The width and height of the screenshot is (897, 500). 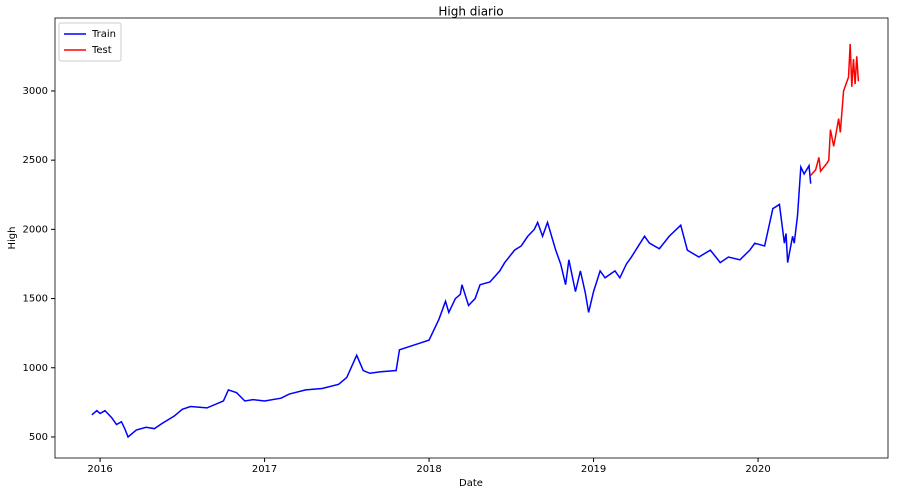 I want to click on x-tick-label: 2020, so click(x=757, y=469).